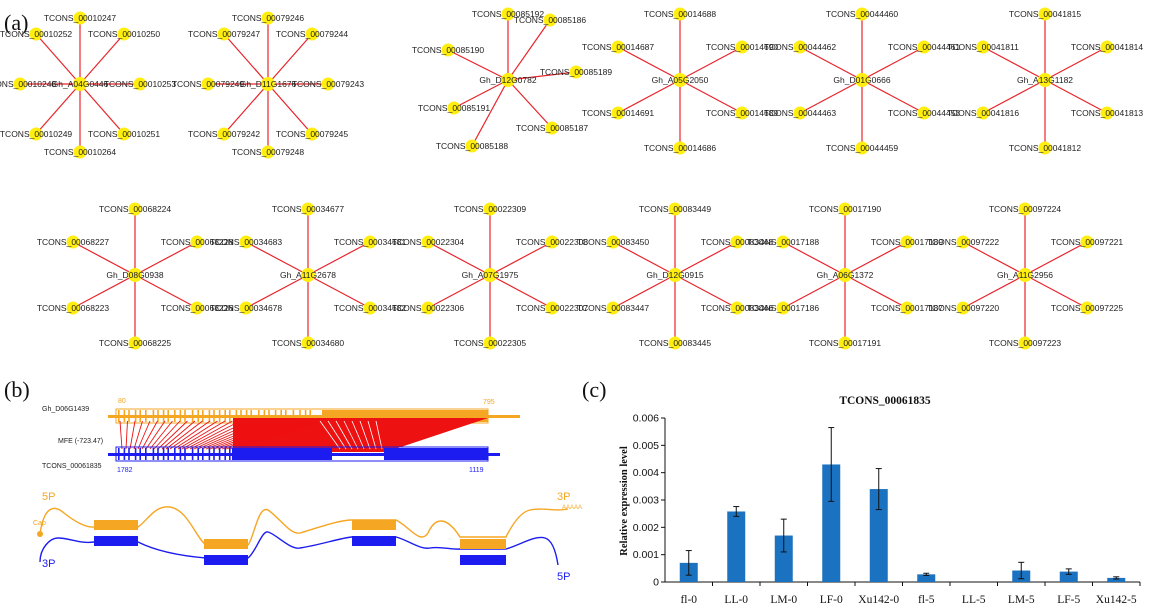 The image size is (1150, 608). I want to click on node-label: TCONS_00017189, so click(907, 242).